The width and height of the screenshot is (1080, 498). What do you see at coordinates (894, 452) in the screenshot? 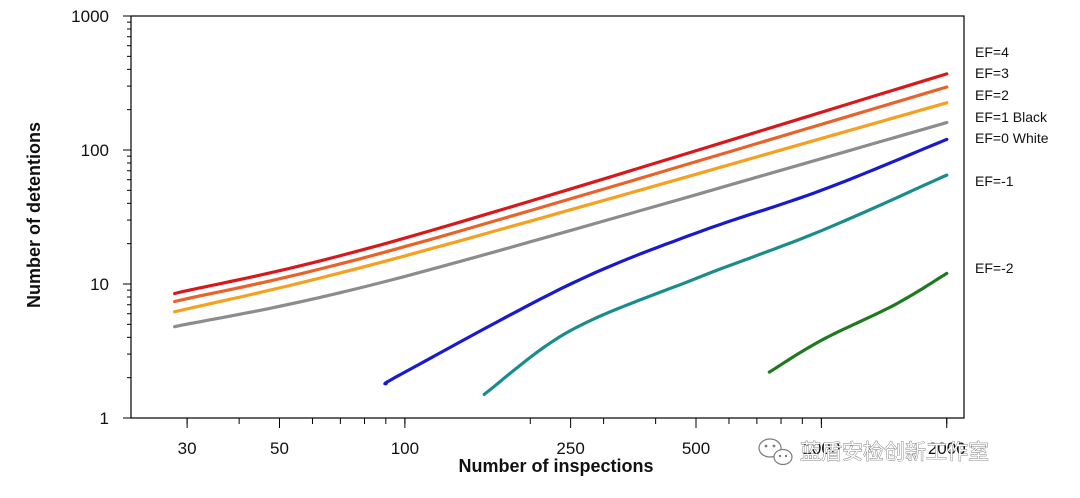
I see `watermark-text: 蓝盾安检创新工作室` at bounding box center [894, 452].